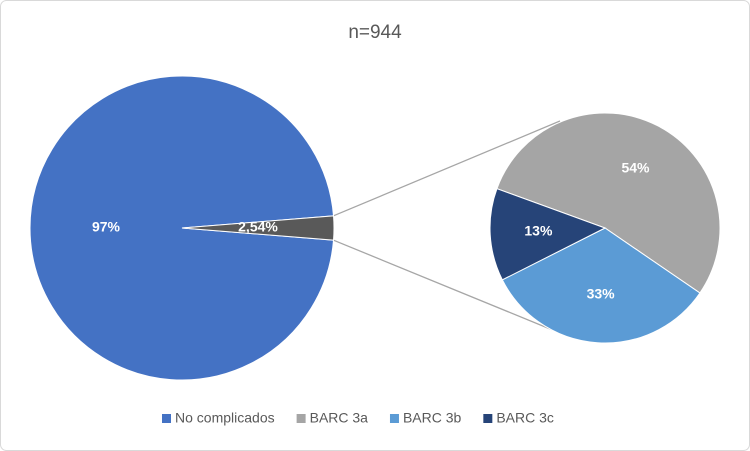  I want to click on data-label: 33%, so click(601, 293).